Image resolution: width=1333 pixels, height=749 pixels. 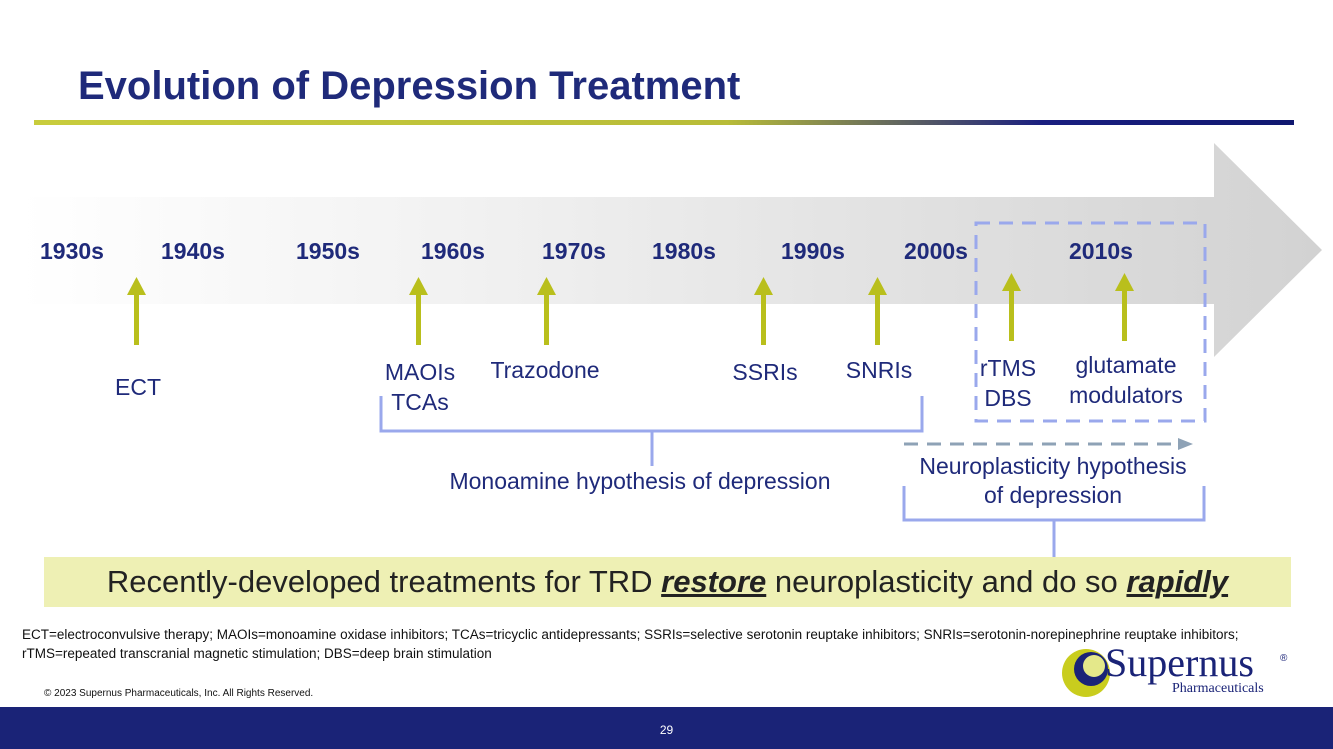 I want to click on year-label: 1930s, so click(x=72, y=251).